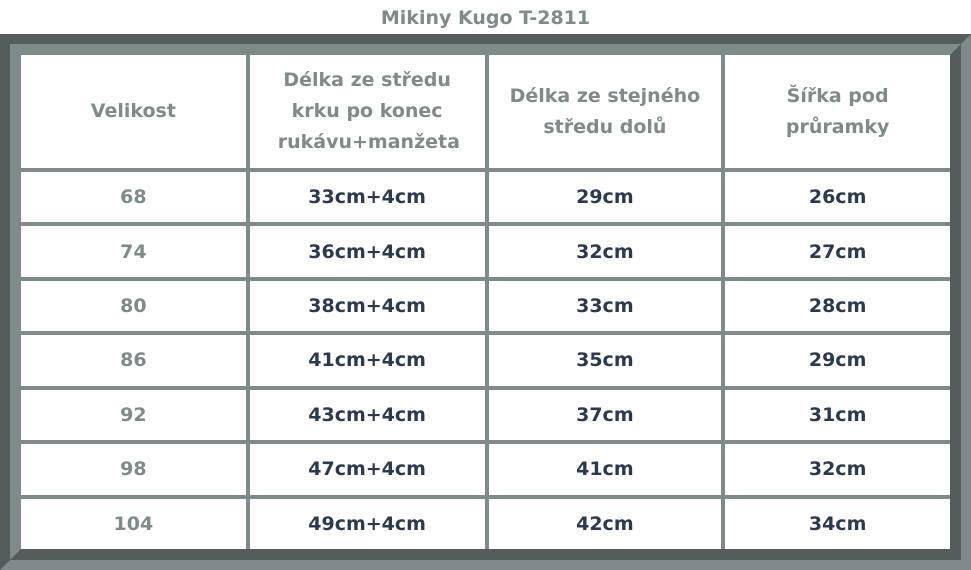  I want to click on cell-body-length: 37cm, so click(605, 415).